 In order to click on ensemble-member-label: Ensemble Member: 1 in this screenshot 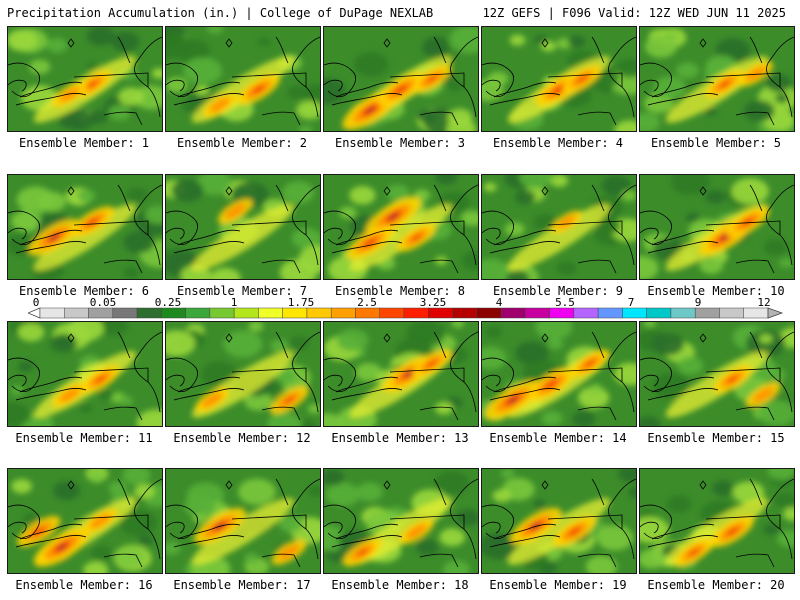, I will do `click(84, 143)`.